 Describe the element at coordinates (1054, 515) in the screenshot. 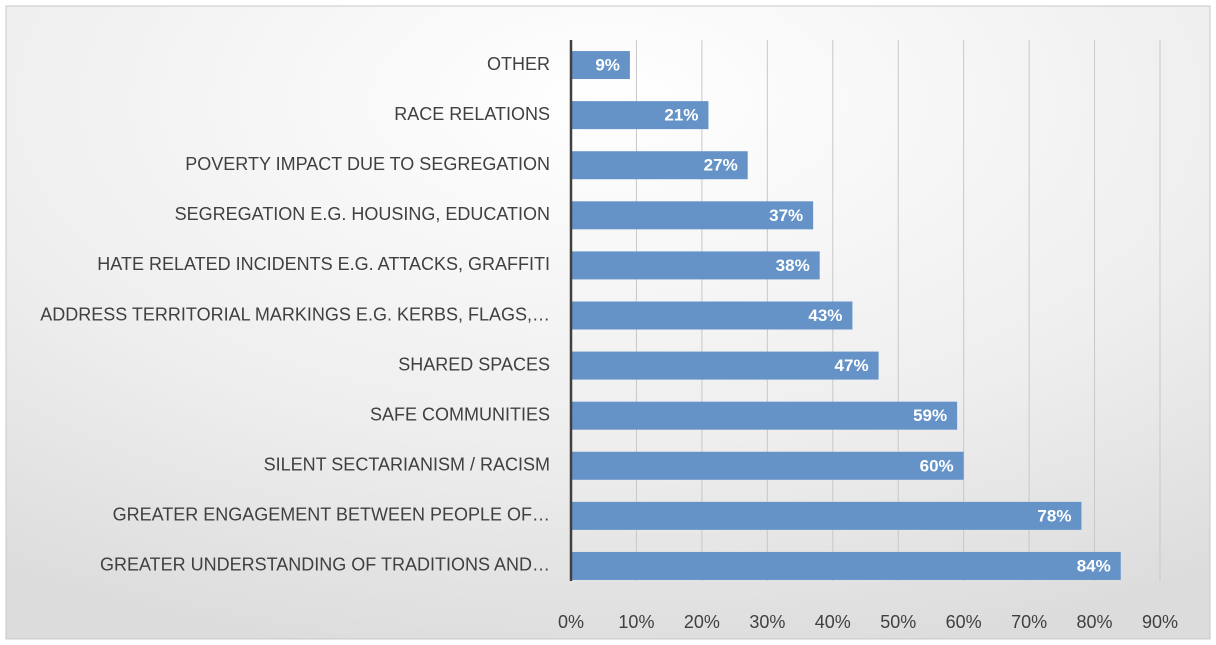

I see `value-label: 78%` at that location.